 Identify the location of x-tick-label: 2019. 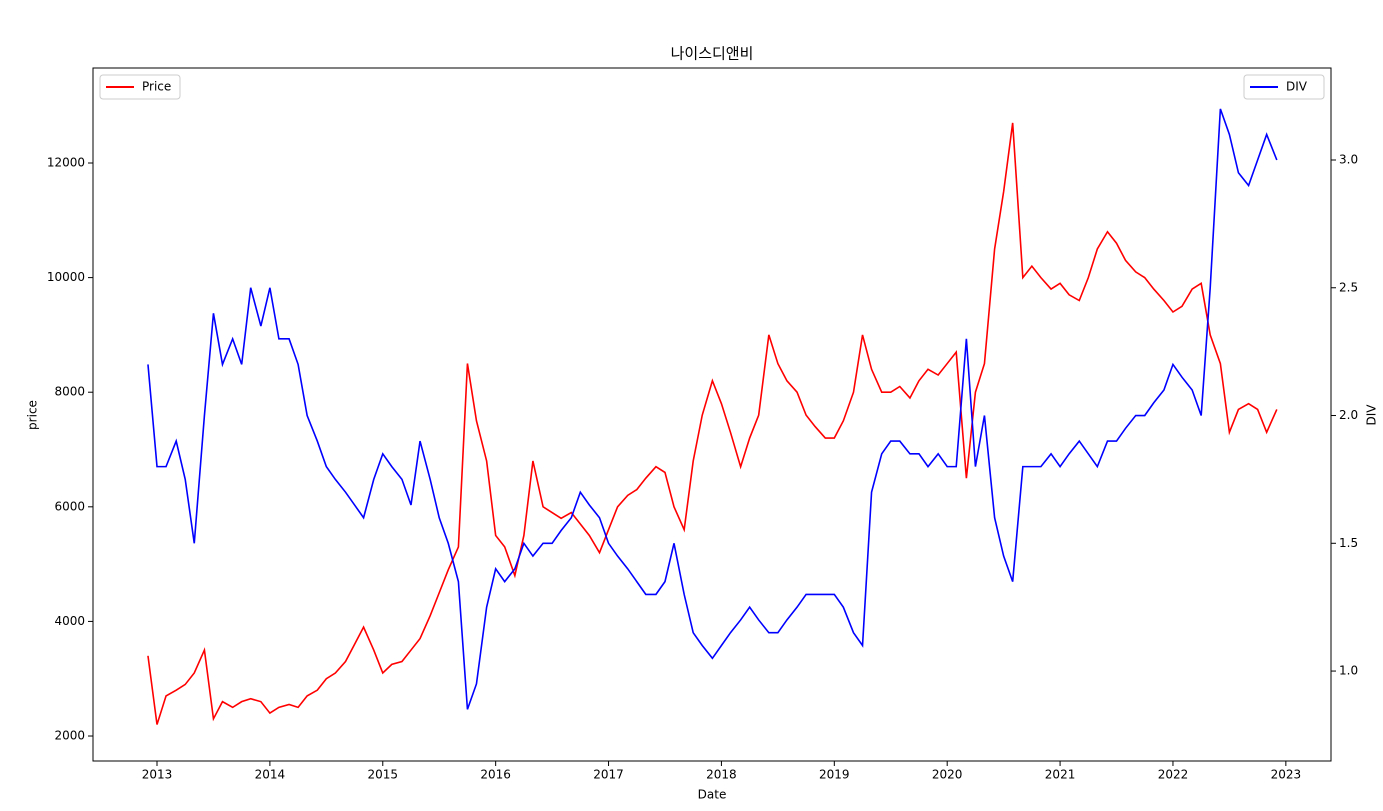
(834, 775).